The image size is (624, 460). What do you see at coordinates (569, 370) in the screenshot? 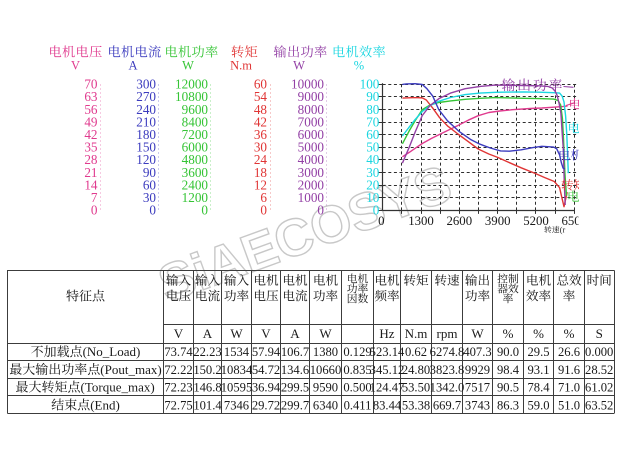
I see `svg-text: 91.6` at bounding box center [569, 370].